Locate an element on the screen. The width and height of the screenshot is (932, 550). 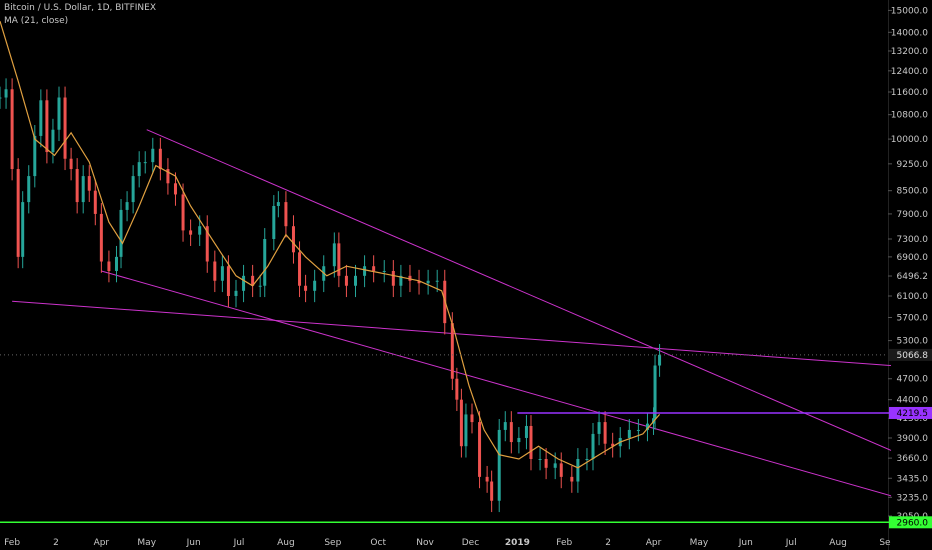
y-tick-label: 7900.0 is located at coordinates (913, 215).